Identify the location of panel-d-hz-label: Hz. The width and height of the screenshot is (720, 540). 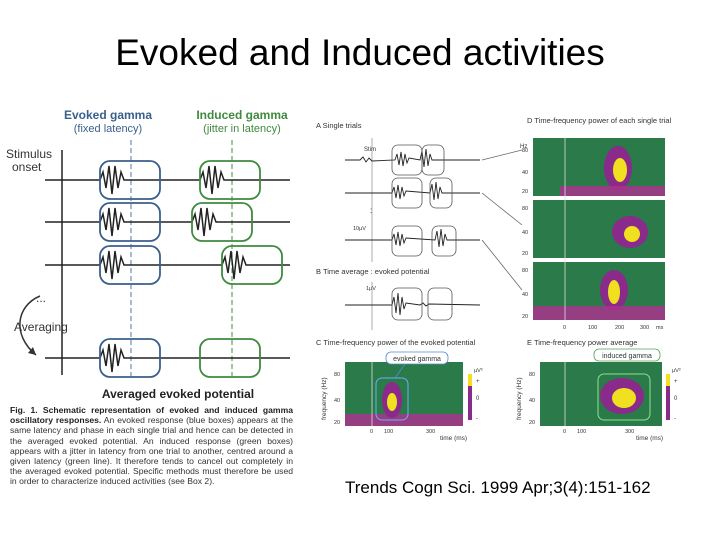
(523, 147).